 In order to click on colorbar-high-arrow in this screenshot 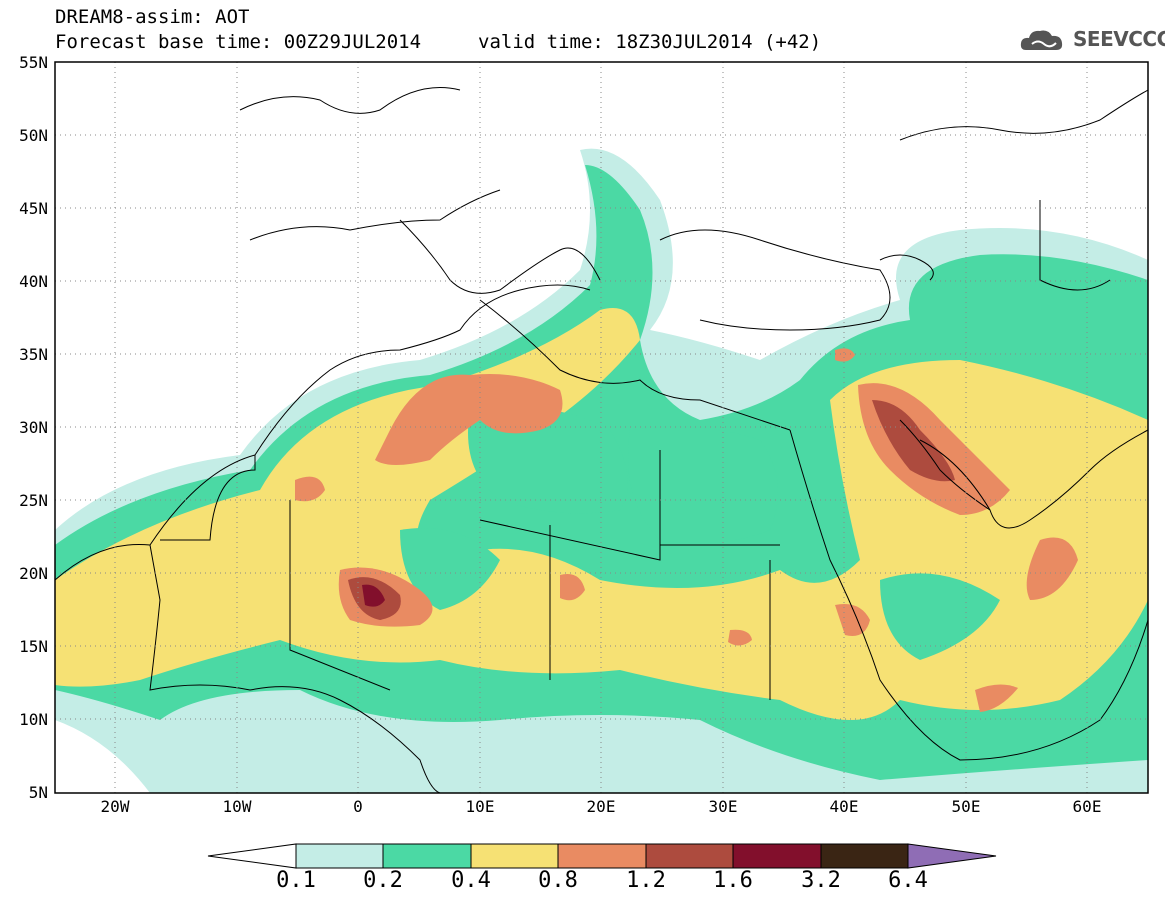, I will do `click(952, 856)`.